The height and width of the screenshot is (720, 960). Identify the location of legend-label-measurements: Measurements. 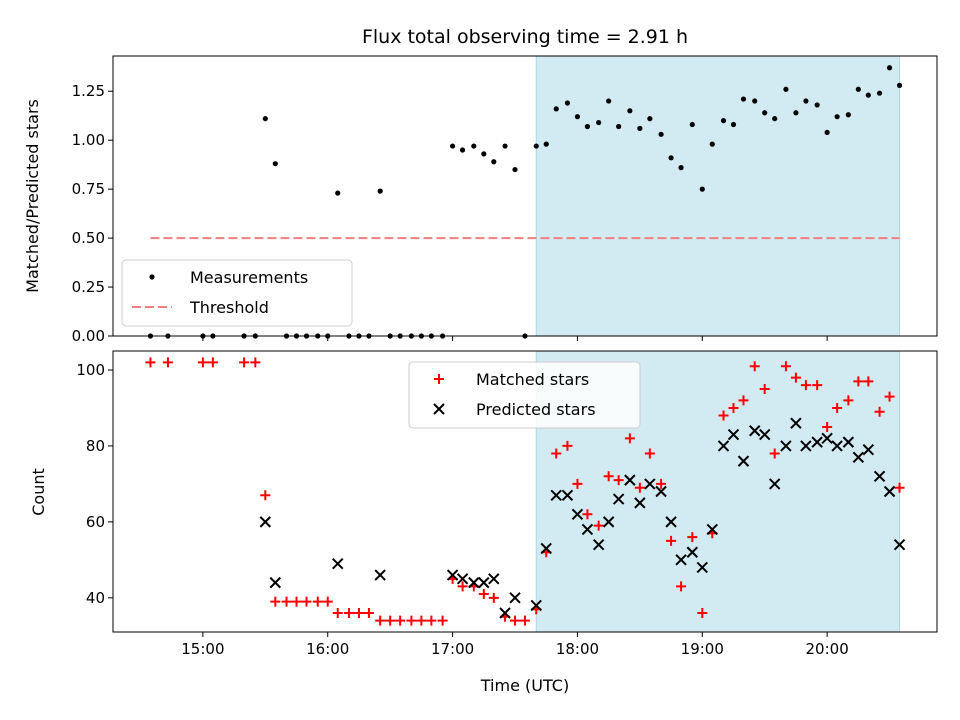
(249, 277).